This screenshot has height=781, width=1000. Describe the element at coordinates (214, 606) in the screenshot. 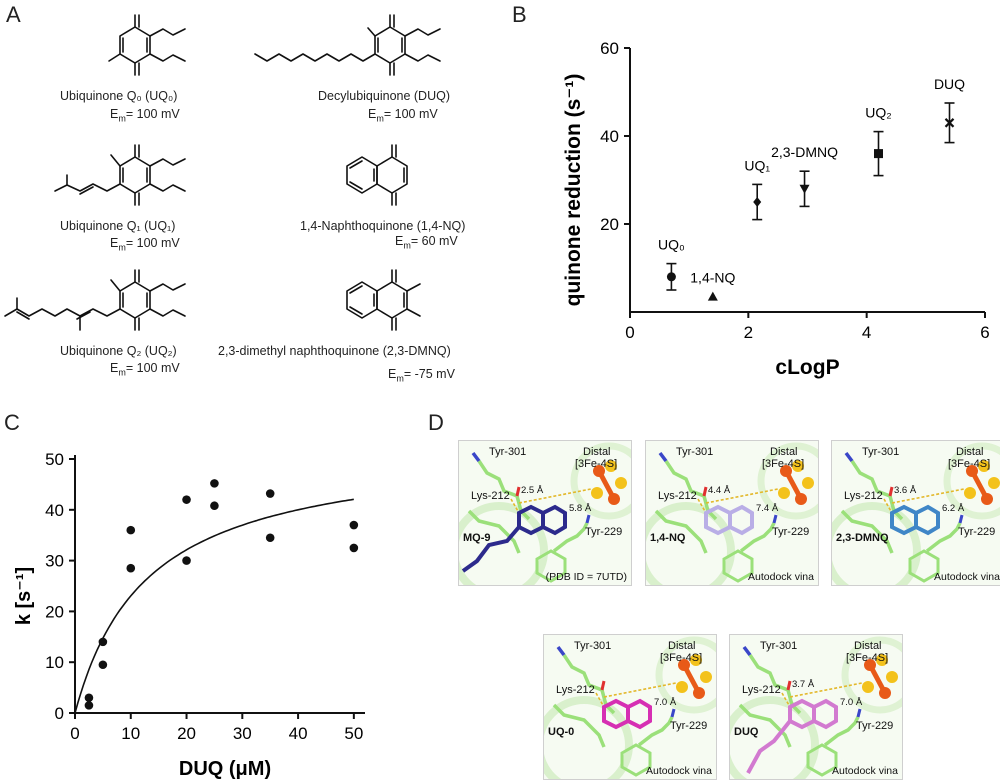

I see `fit-curve` at that location.